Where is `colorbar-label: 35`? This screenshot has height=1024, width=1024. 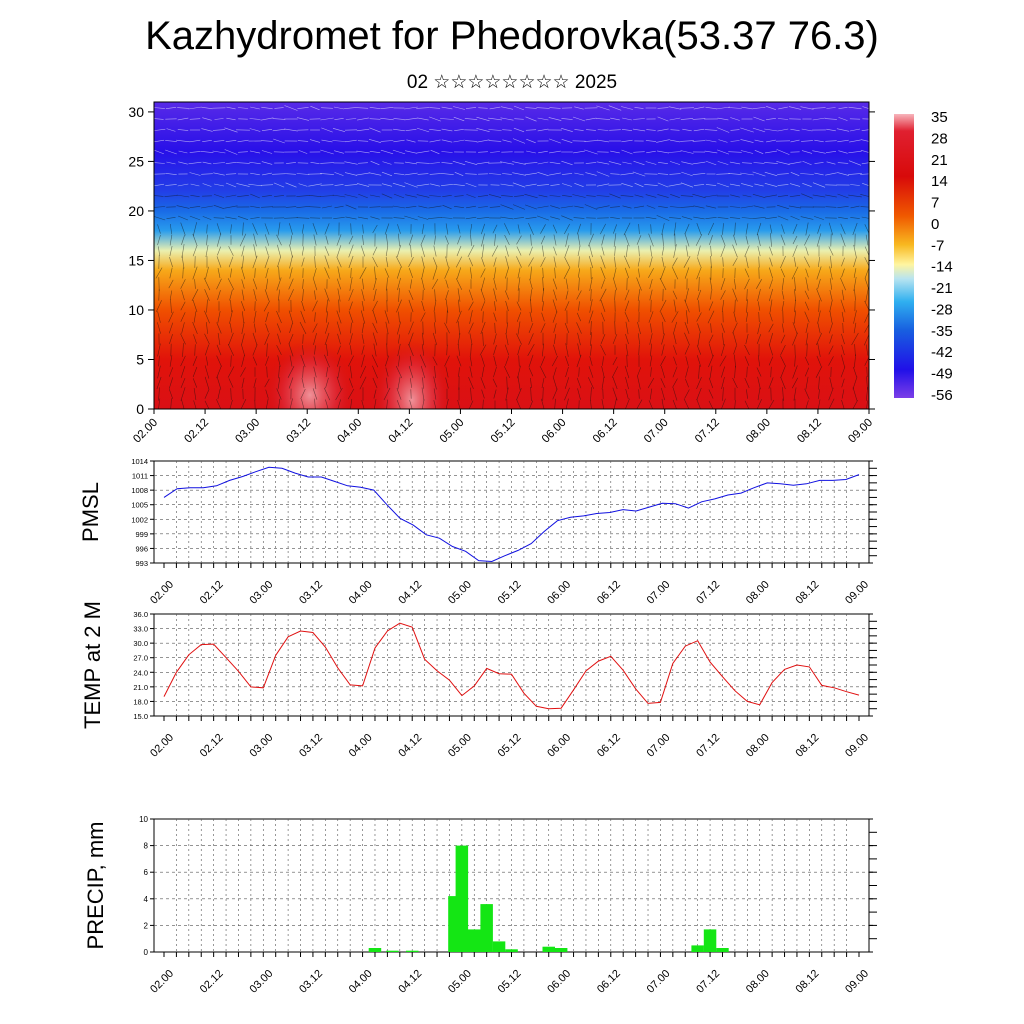
colorbar-label: 35 is located at coordinates (939, 117).